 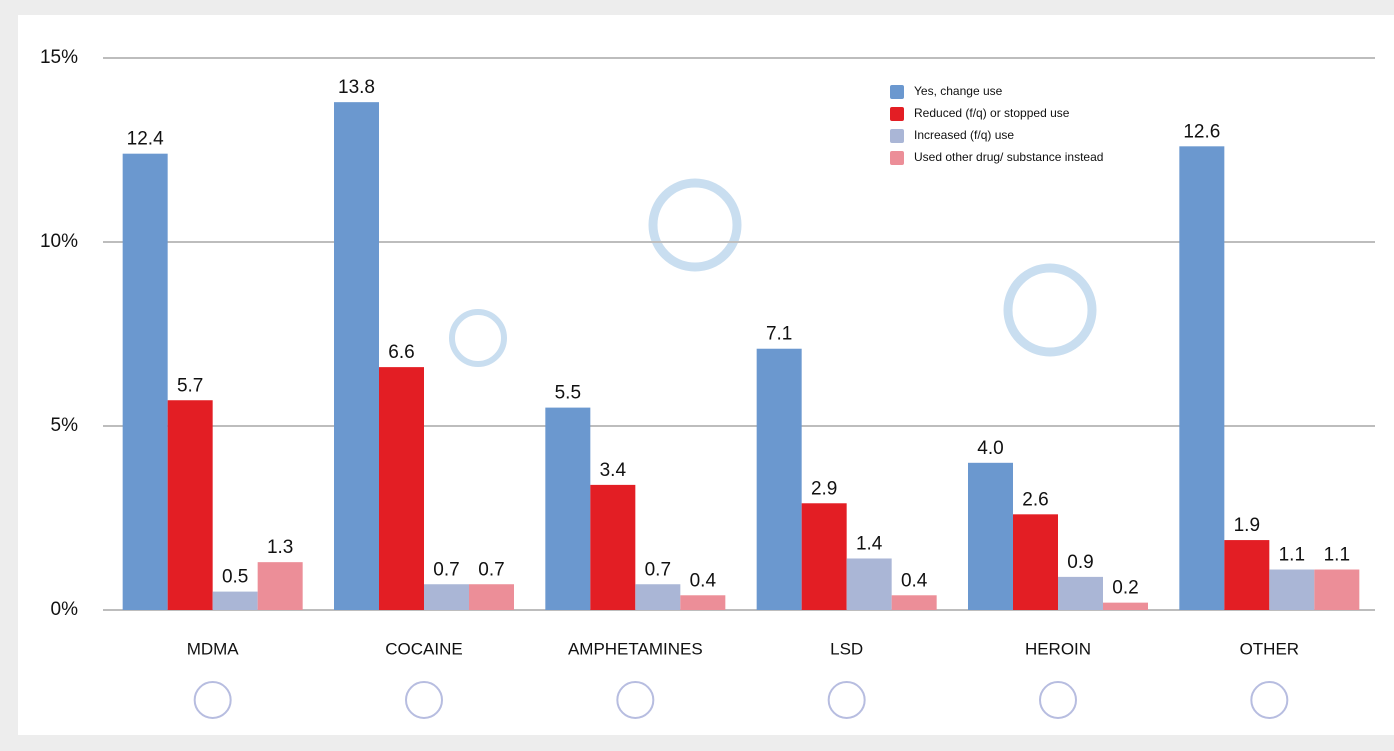 What do you see at coordinates (59, 241) in the screenshot?
I see `y-tick-label: 10%` at bounding box center [59, 241].